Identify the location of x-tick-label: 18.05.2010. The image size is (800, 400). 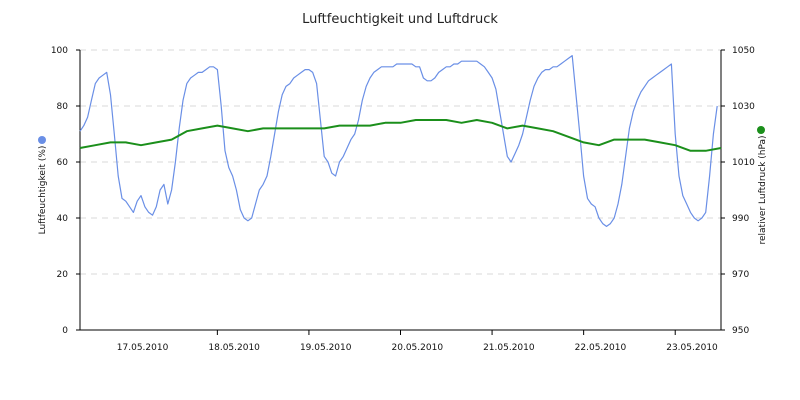
(234, 348).